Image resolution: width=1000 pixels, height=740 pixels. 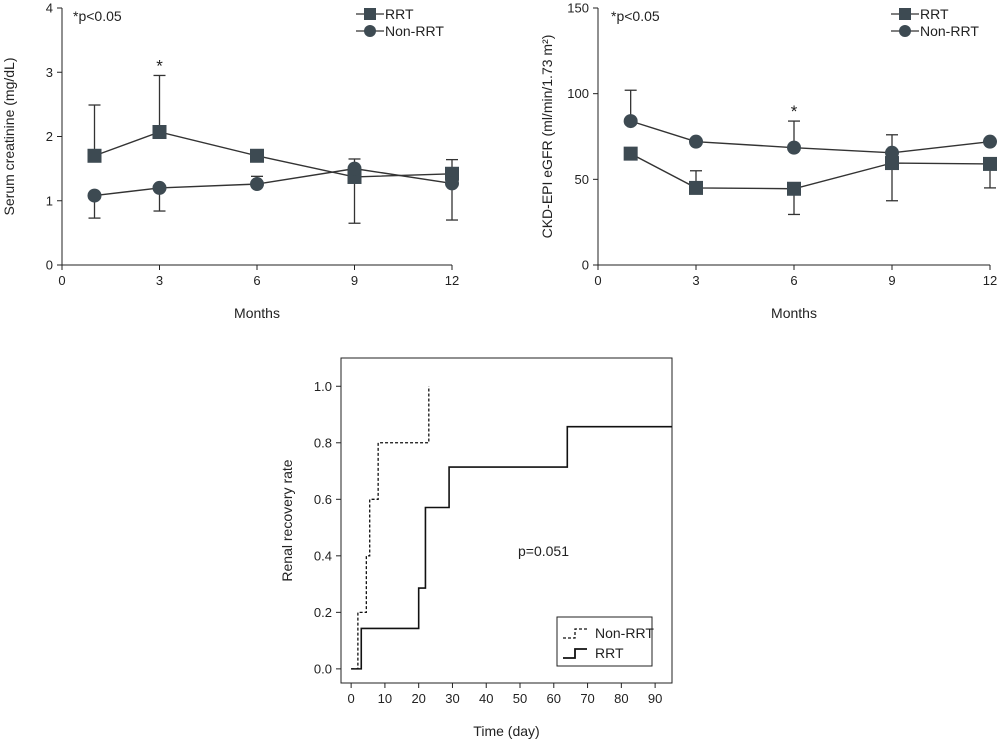 I want to click on y-tick-label: 100, so click(x=578, y=93).